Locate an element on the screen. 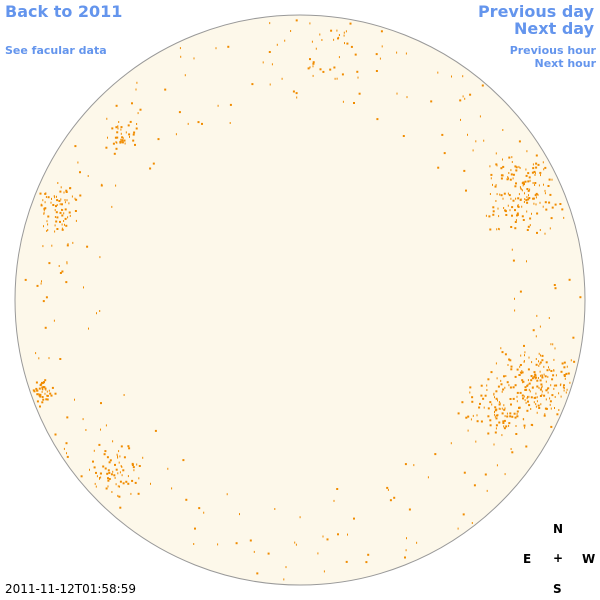 The height and width of the screenshot is (600, 600). back-link: Back to 2011 is located at coordinates (64, 11).